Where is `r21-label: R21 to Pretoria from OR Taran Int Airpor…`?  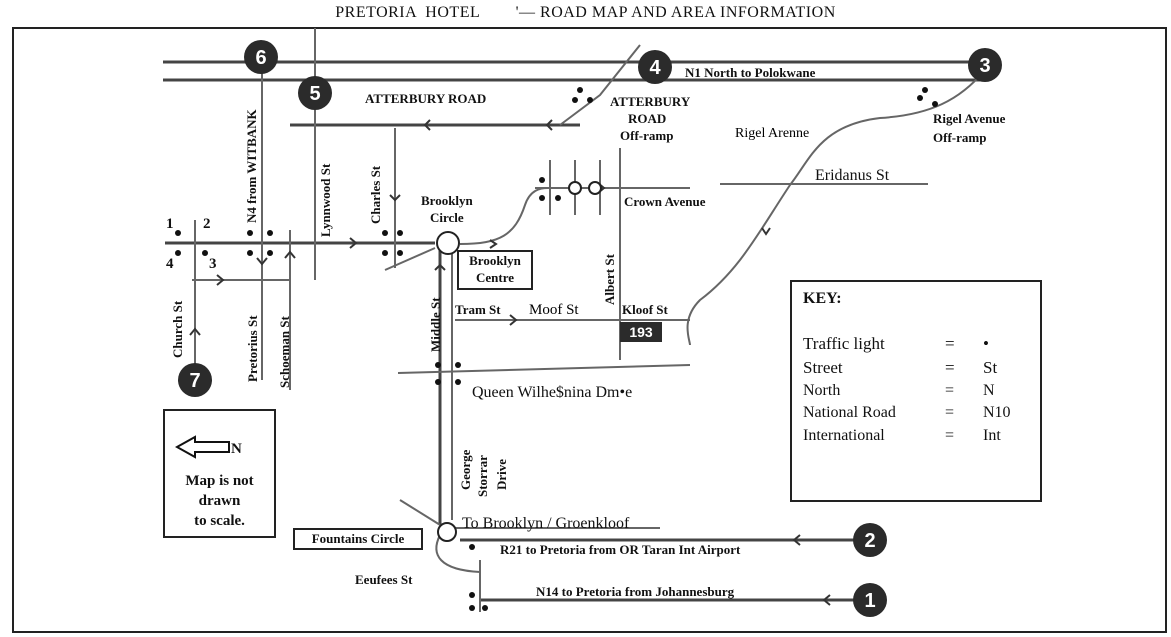
r21-label: R21 to Pretoria from OR Taran Int Airpor… is located at coordinates (620, 549).